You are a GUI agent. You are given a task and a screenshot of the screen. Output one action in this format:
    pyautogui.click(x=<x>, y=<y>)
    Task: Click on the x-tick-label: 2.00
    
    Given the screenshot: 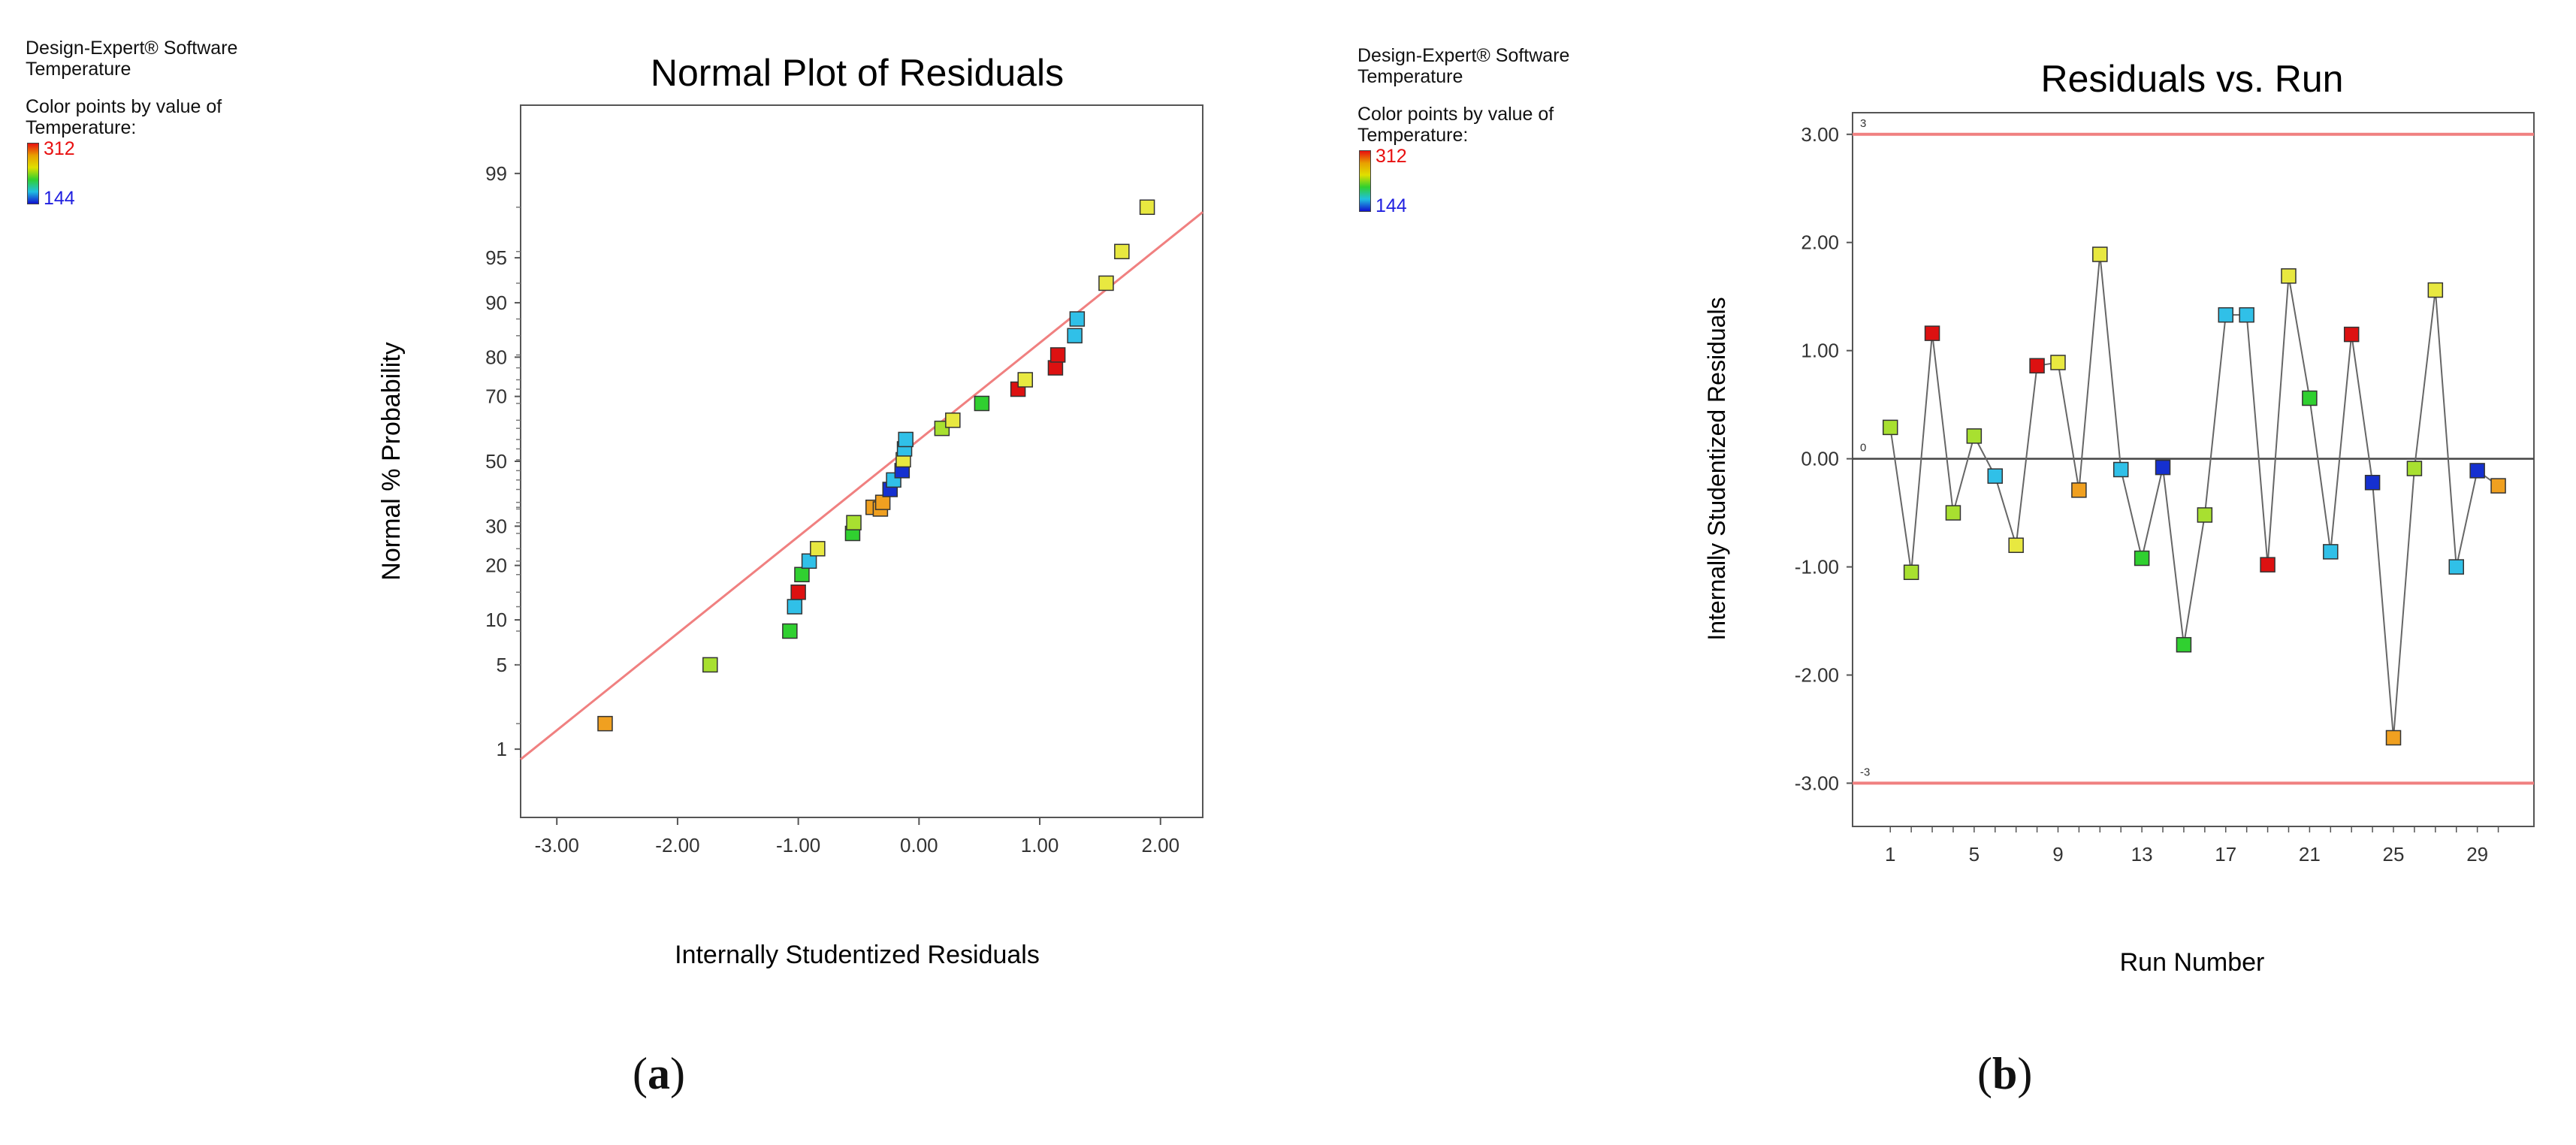 What is the action you would take?
    pyautogui.click(x=1160, y=845)
    